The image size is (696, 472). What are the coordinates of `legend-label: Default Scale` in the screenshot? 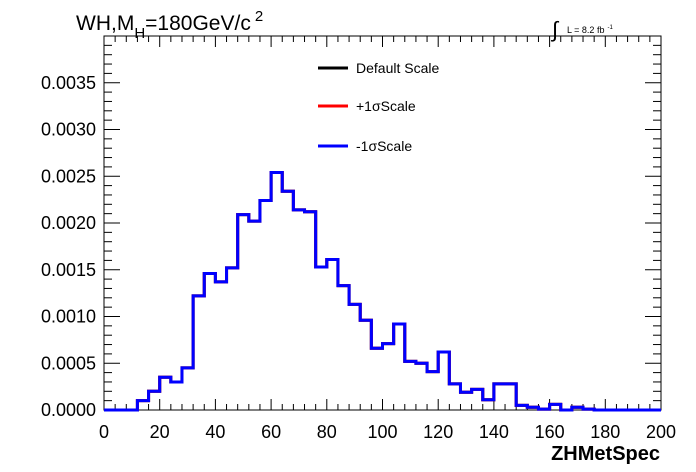 It's located at (397, 68).